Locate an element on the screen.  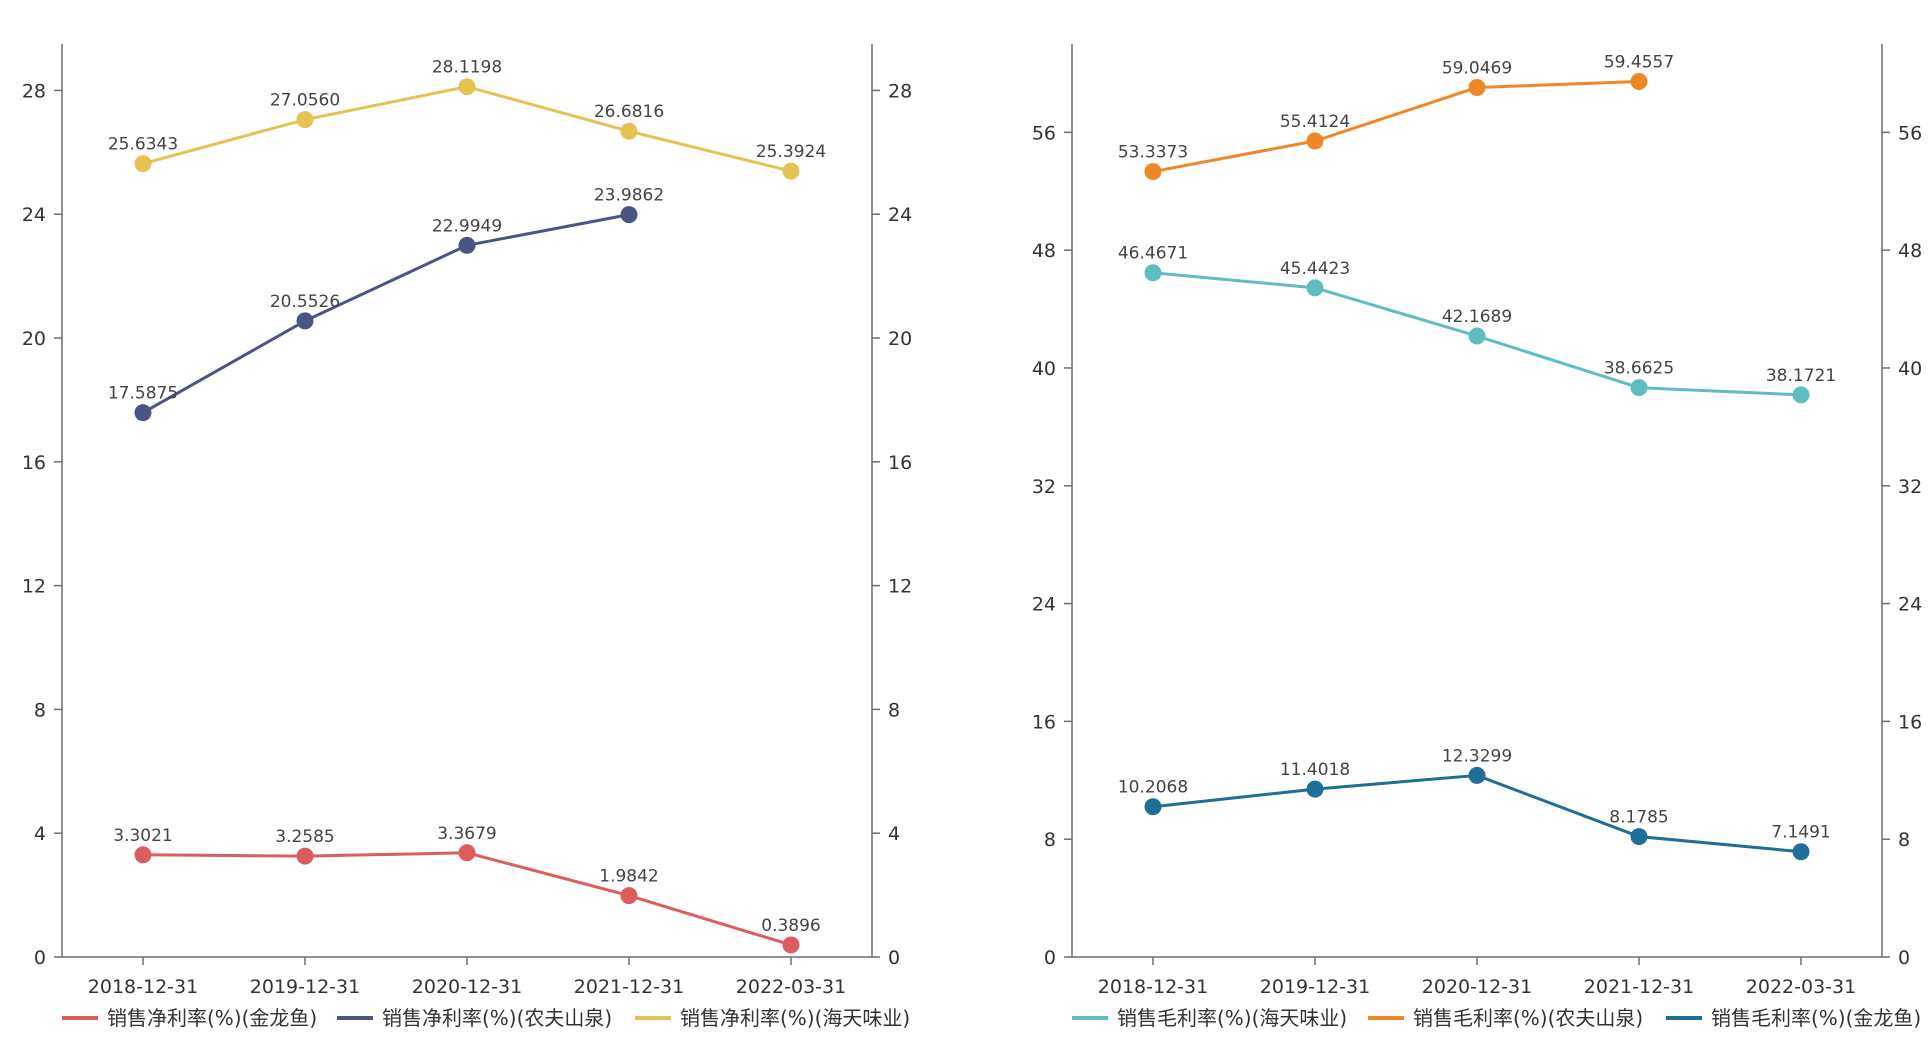
legend-item: 销售毛利率(%)(农夫山泉) is located at coordinates (1505, 1018).